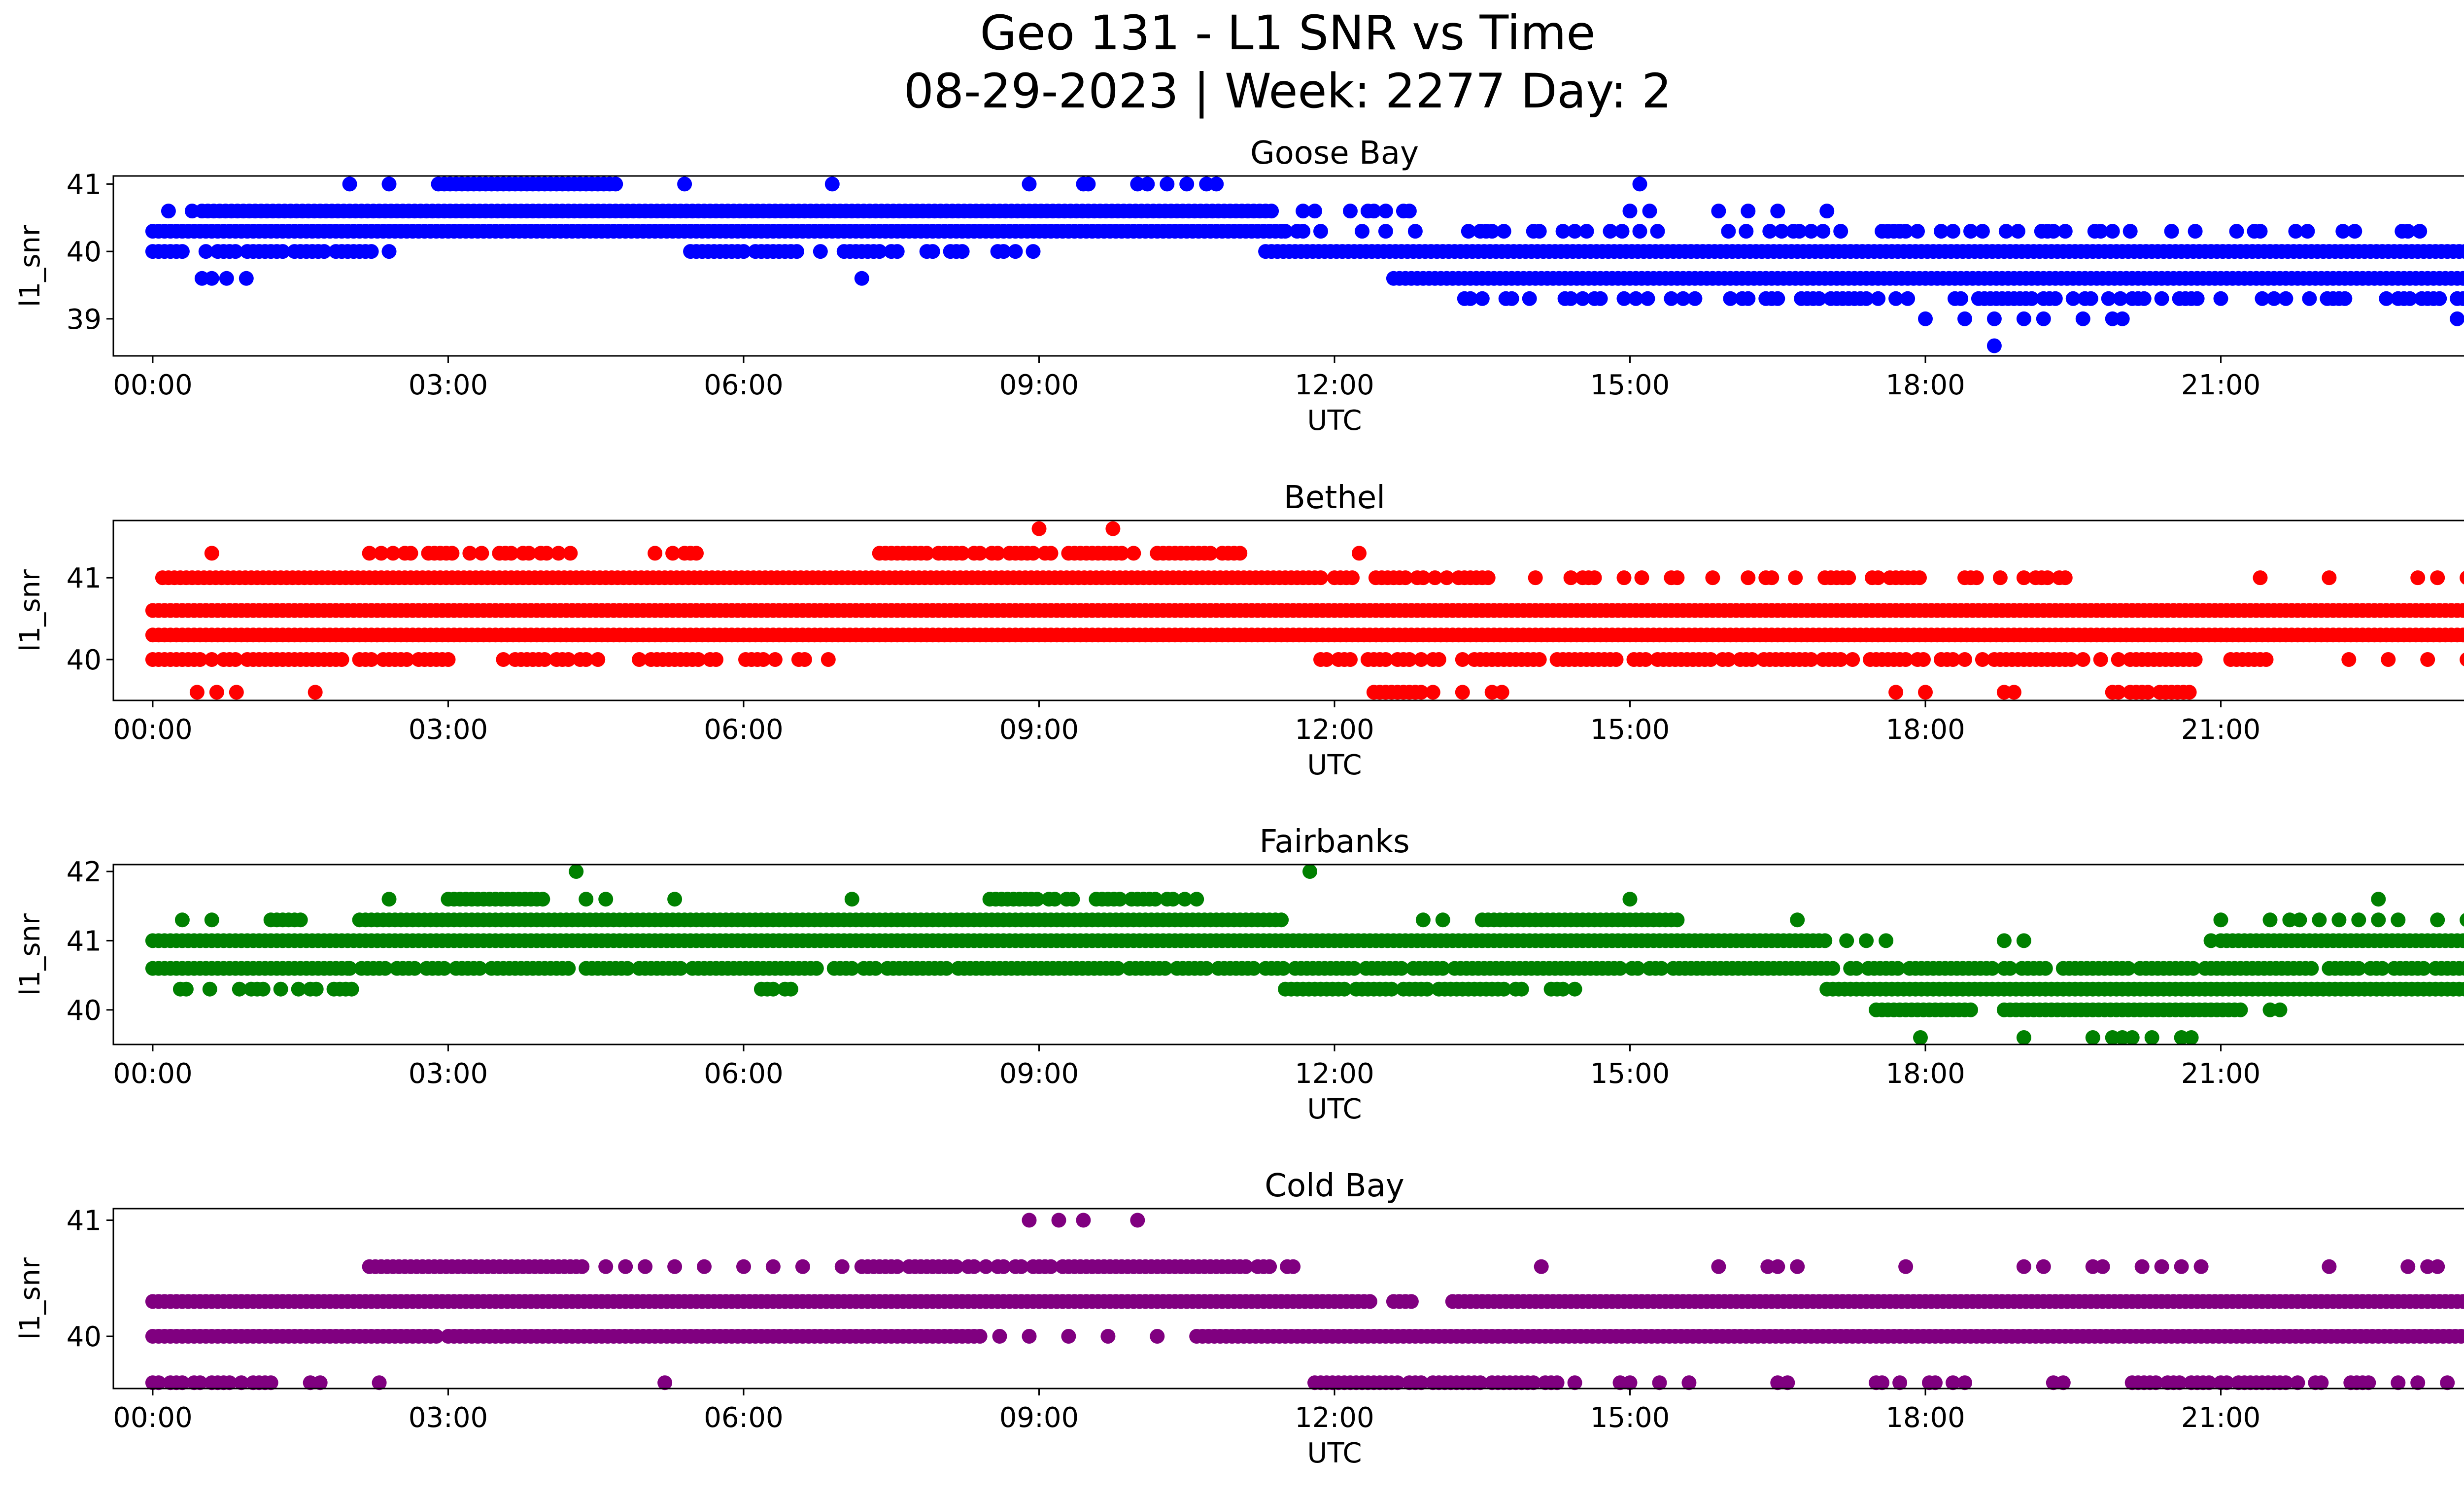  What do you see at coordinates (152, 1074) in the screenshot?
I see `x-tick-label: 00:00` at bounding box center [152, 1074].